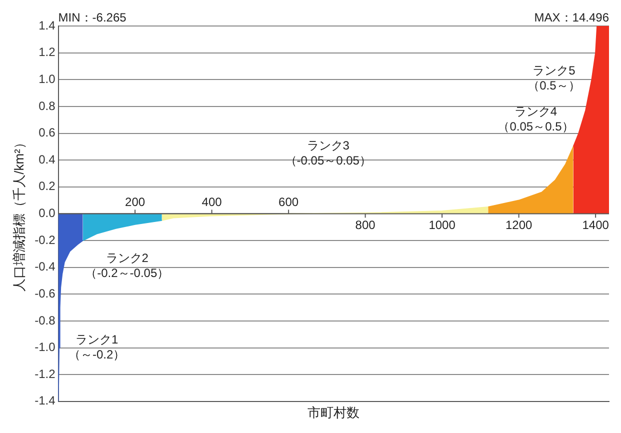 The image size is (621, 433). I want to click on y-tick-label: -0.4, so click(45, 267).